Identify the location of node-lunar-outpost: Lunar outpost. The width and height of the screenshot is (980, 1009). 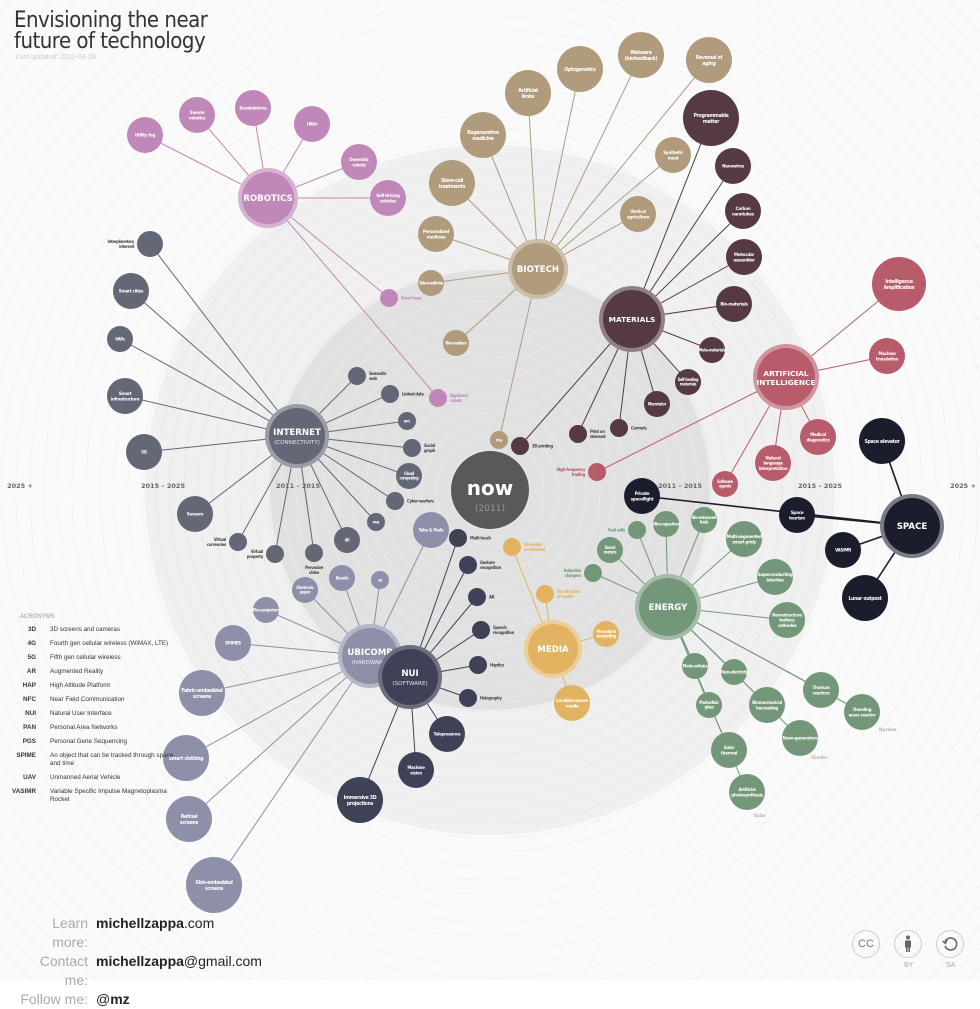
(865, 598).